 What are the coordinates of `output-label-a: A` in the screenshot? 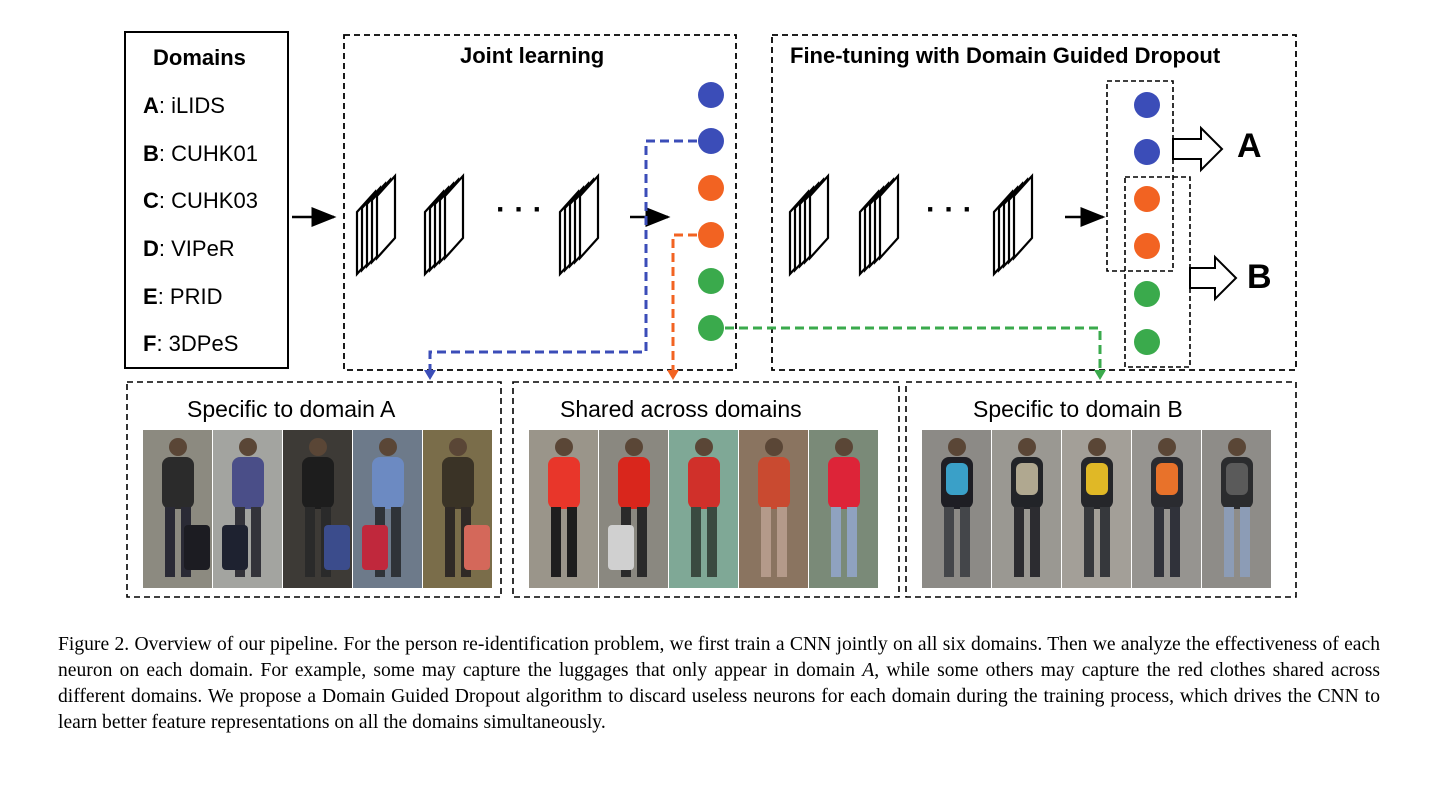 It's located at (1249, 146).